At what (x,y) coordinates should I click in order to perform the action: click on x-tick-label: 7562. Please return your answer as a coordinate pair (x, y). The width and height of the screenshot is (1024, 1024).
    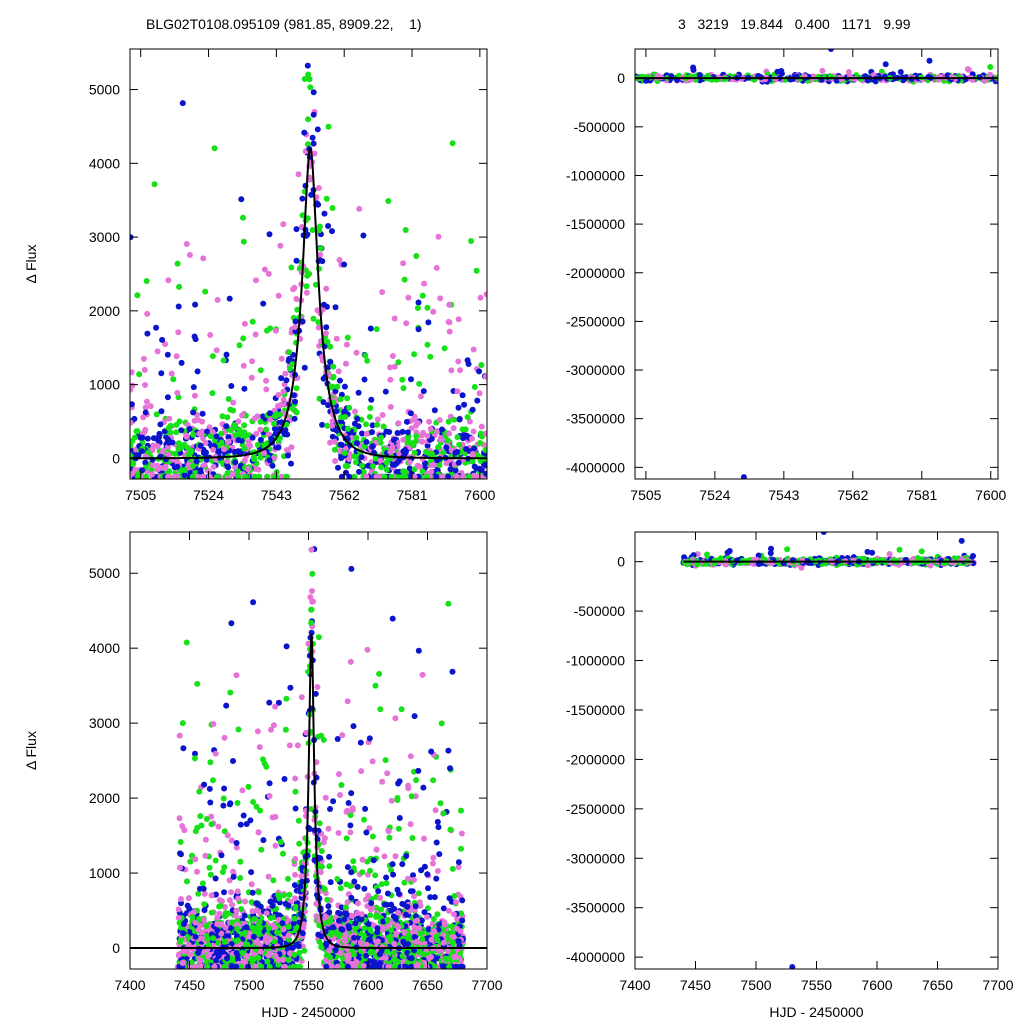
    Looking at the image, I should click on (852, 495).